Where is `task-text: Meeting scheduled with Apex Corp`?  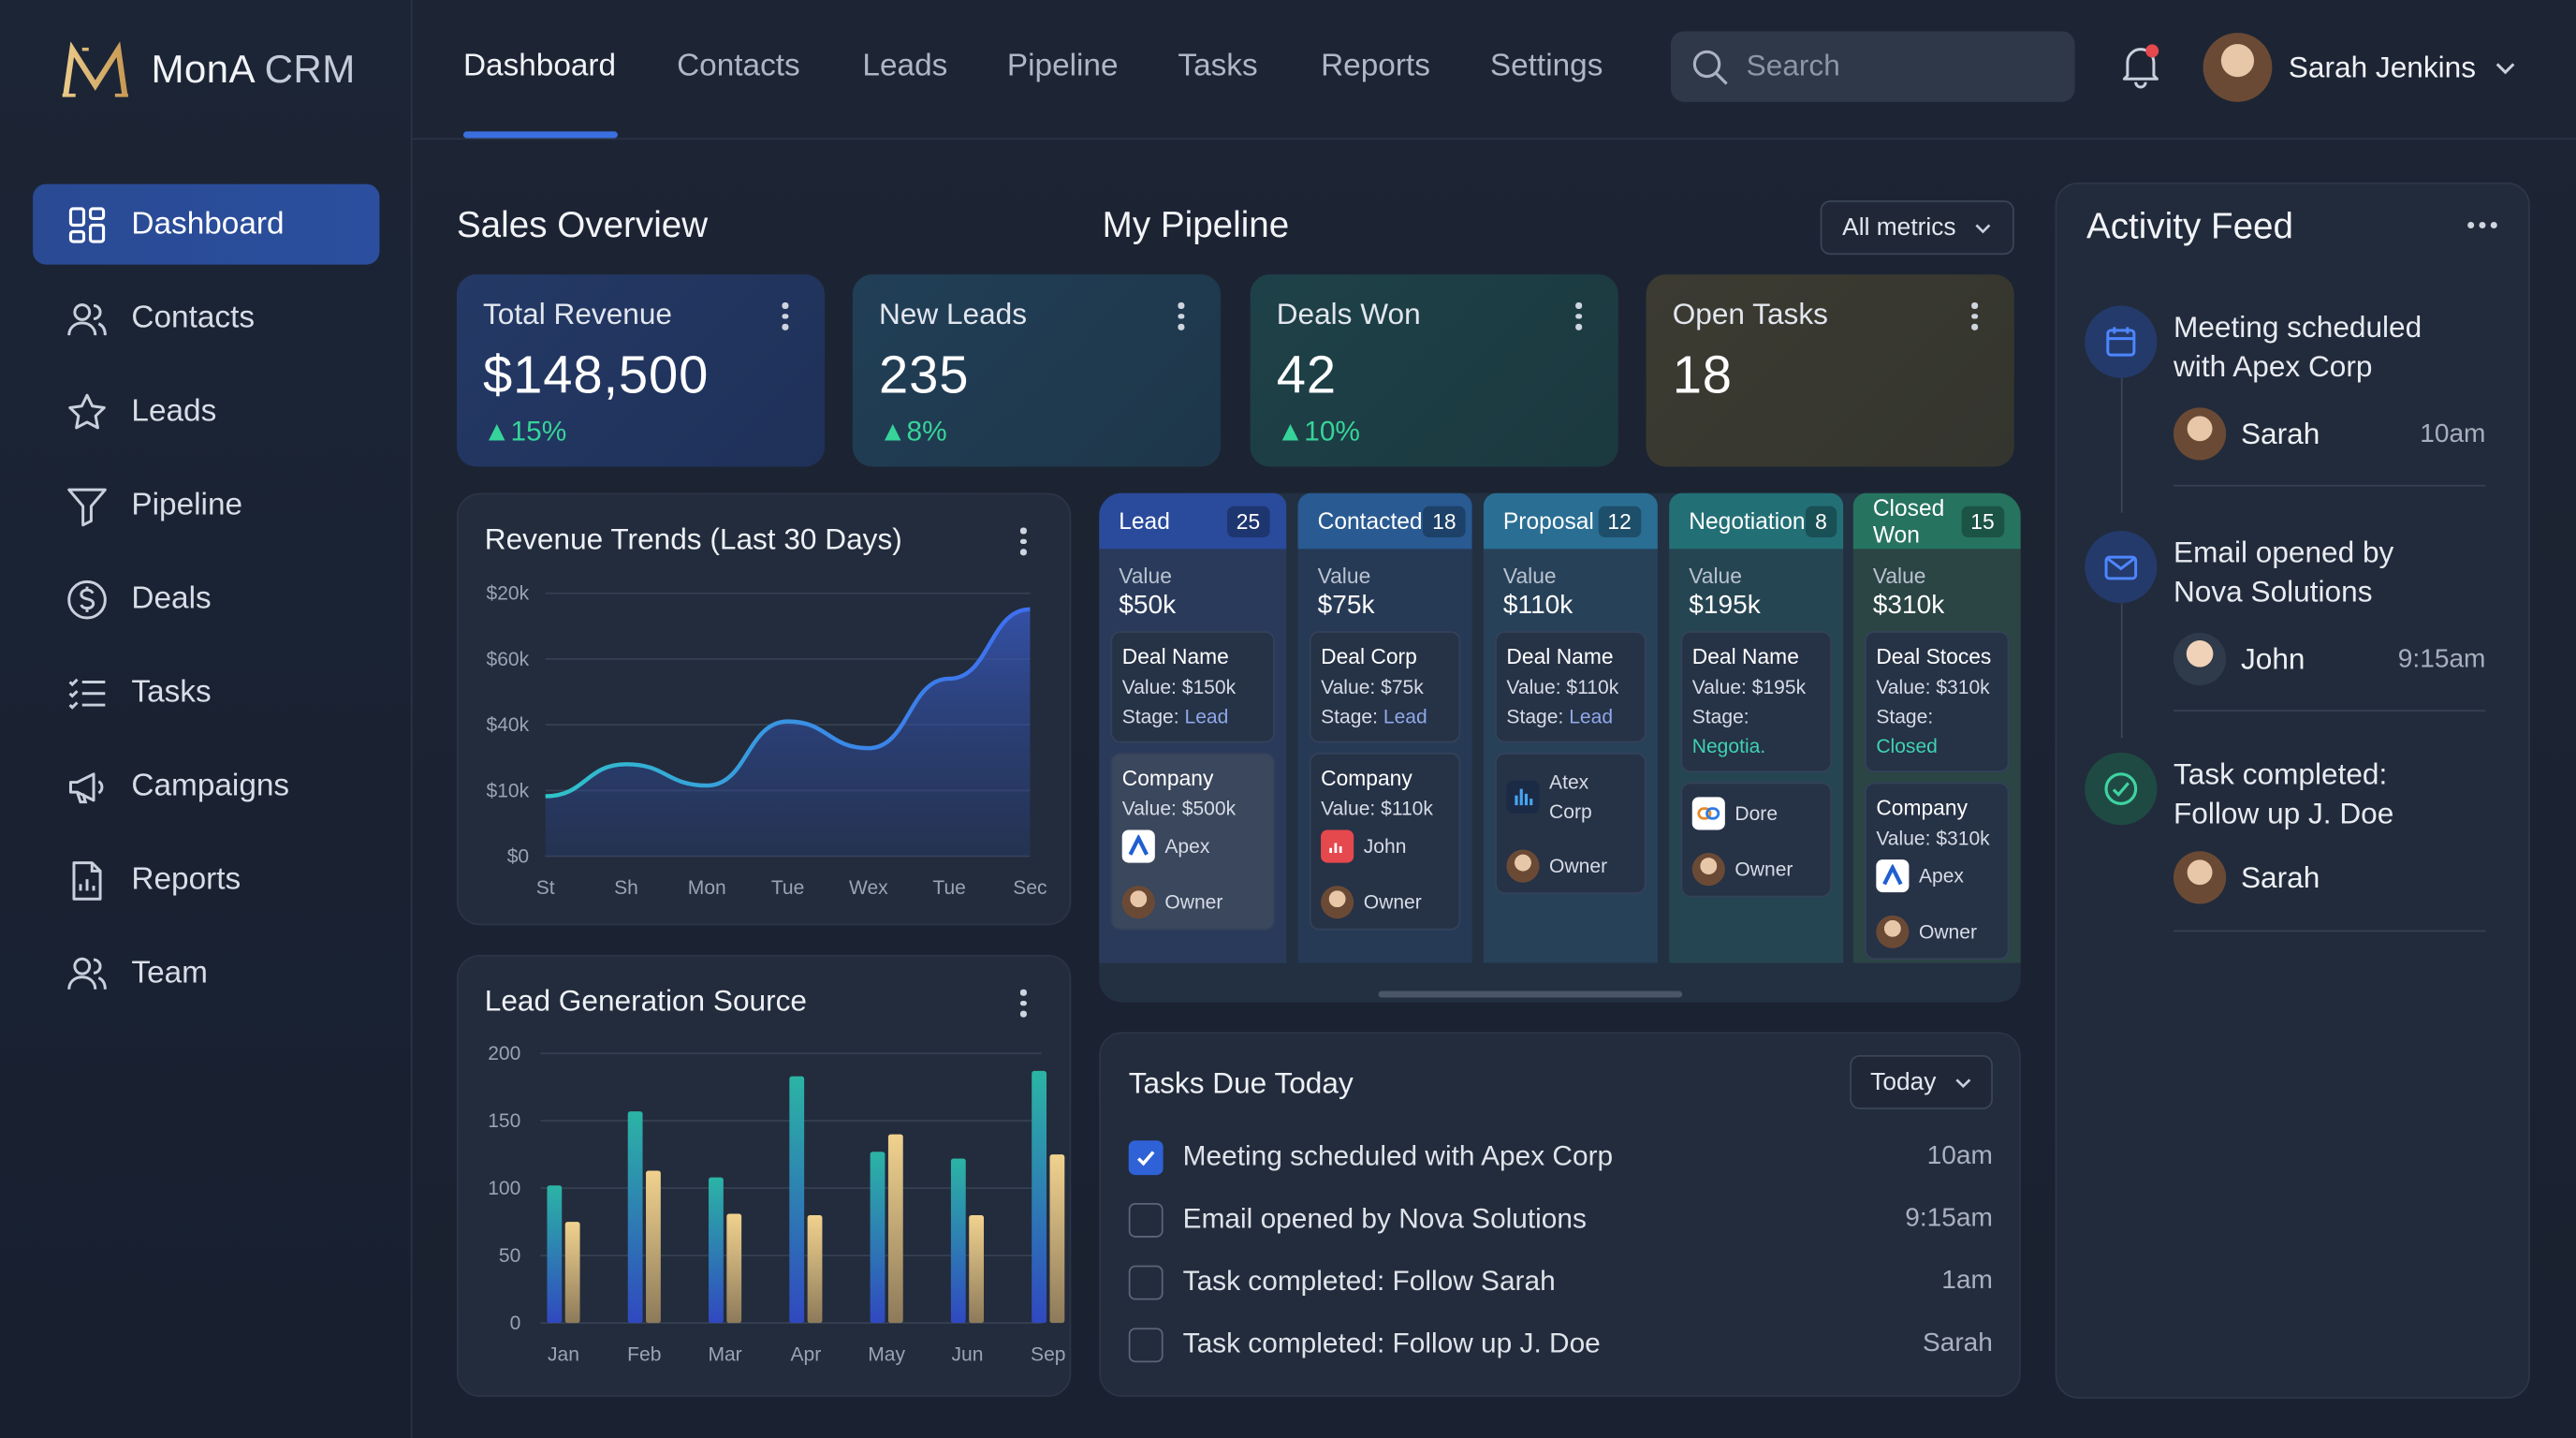 task-text: Meeting scheduled with Apex Corp is located at coordinates (1398, 1156).